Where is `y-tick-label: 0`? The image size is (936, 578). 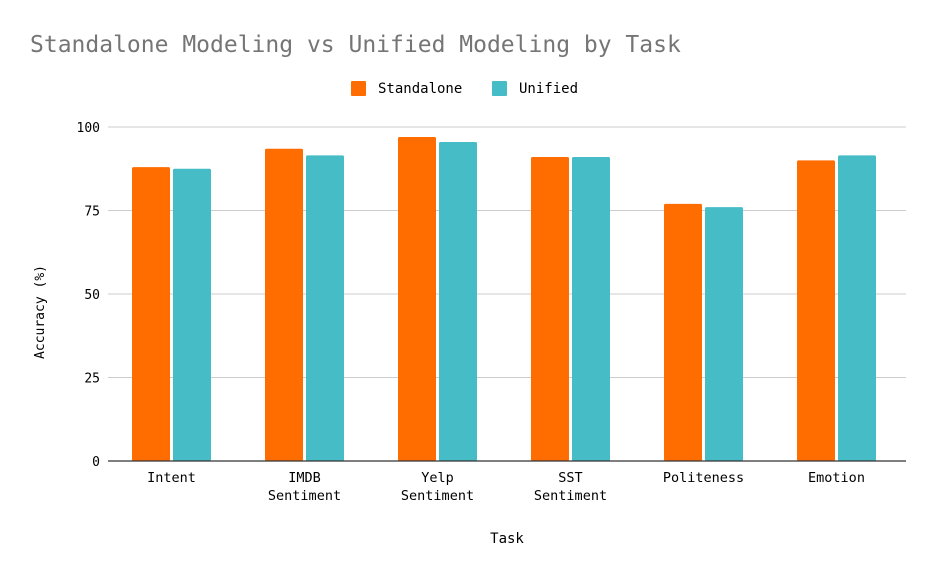 y-tick-label: 0 is located at coordinates (96, 462).